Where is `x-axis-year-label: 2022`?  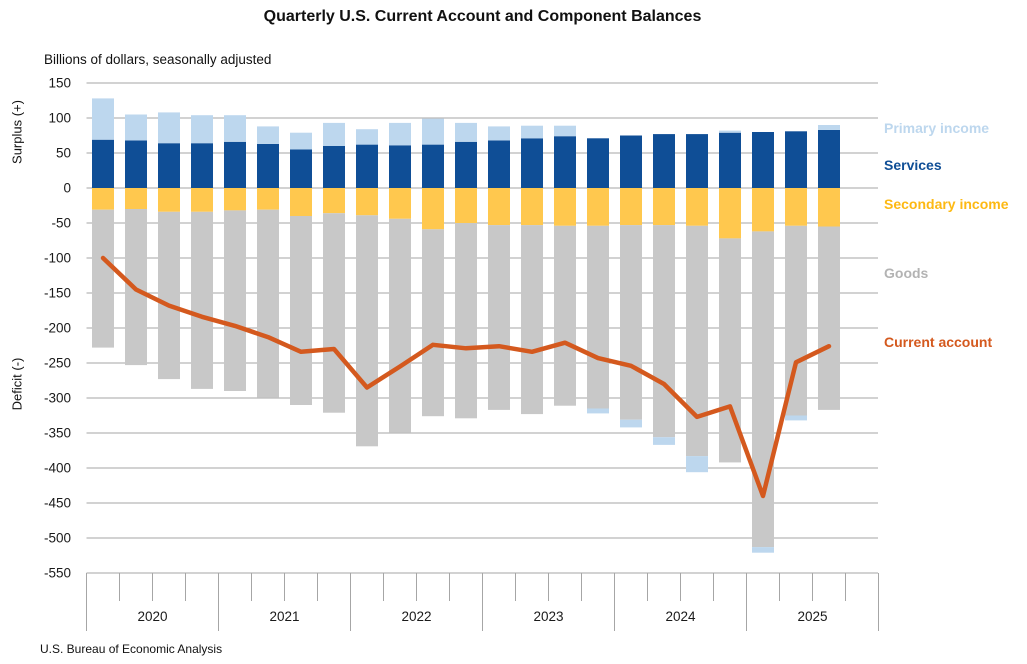
x-axis-year-label: 2022 is located at coordinates (416, 616).